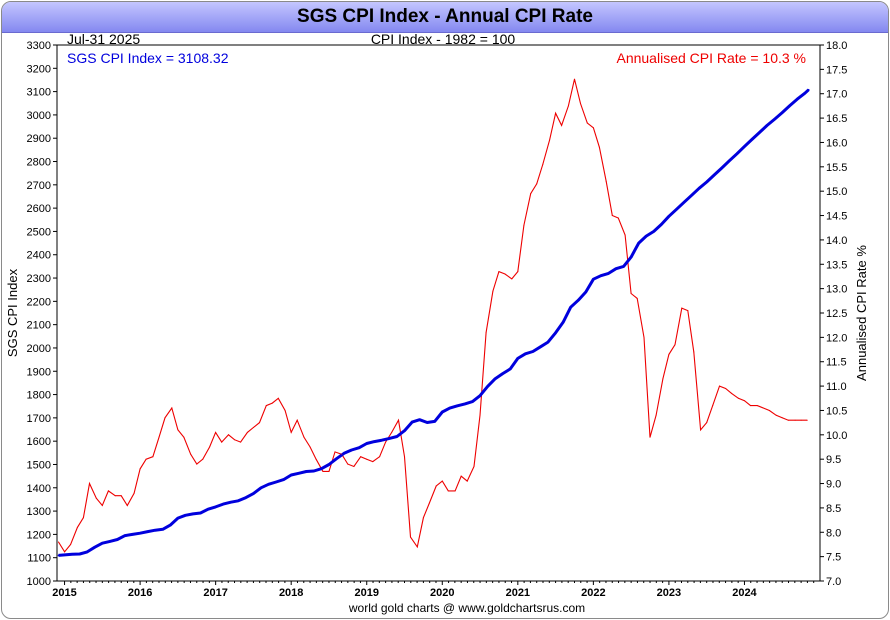 The width and height of the screenshot is (890, 620). What do you see at coordinates (836, 192) in the screenshot?
I see `right-tick-label: 15.0` at bounding box center [836, 192].